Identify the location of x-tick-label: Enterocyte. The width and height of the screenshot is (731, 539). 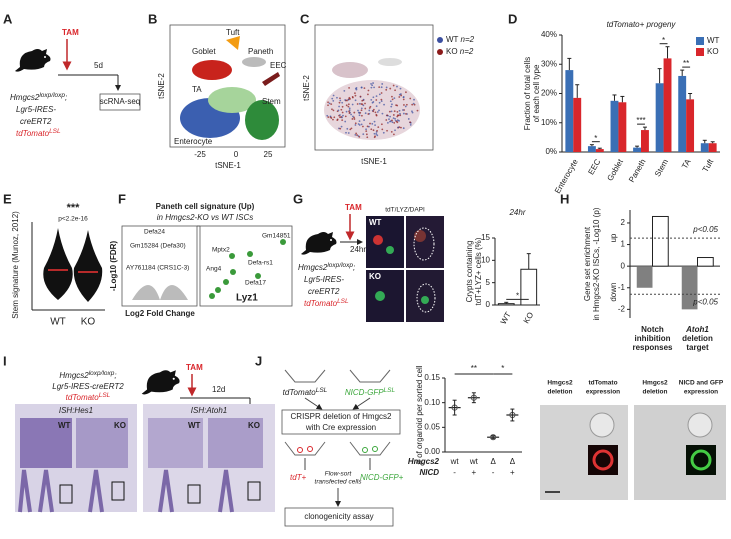
(566, 176).